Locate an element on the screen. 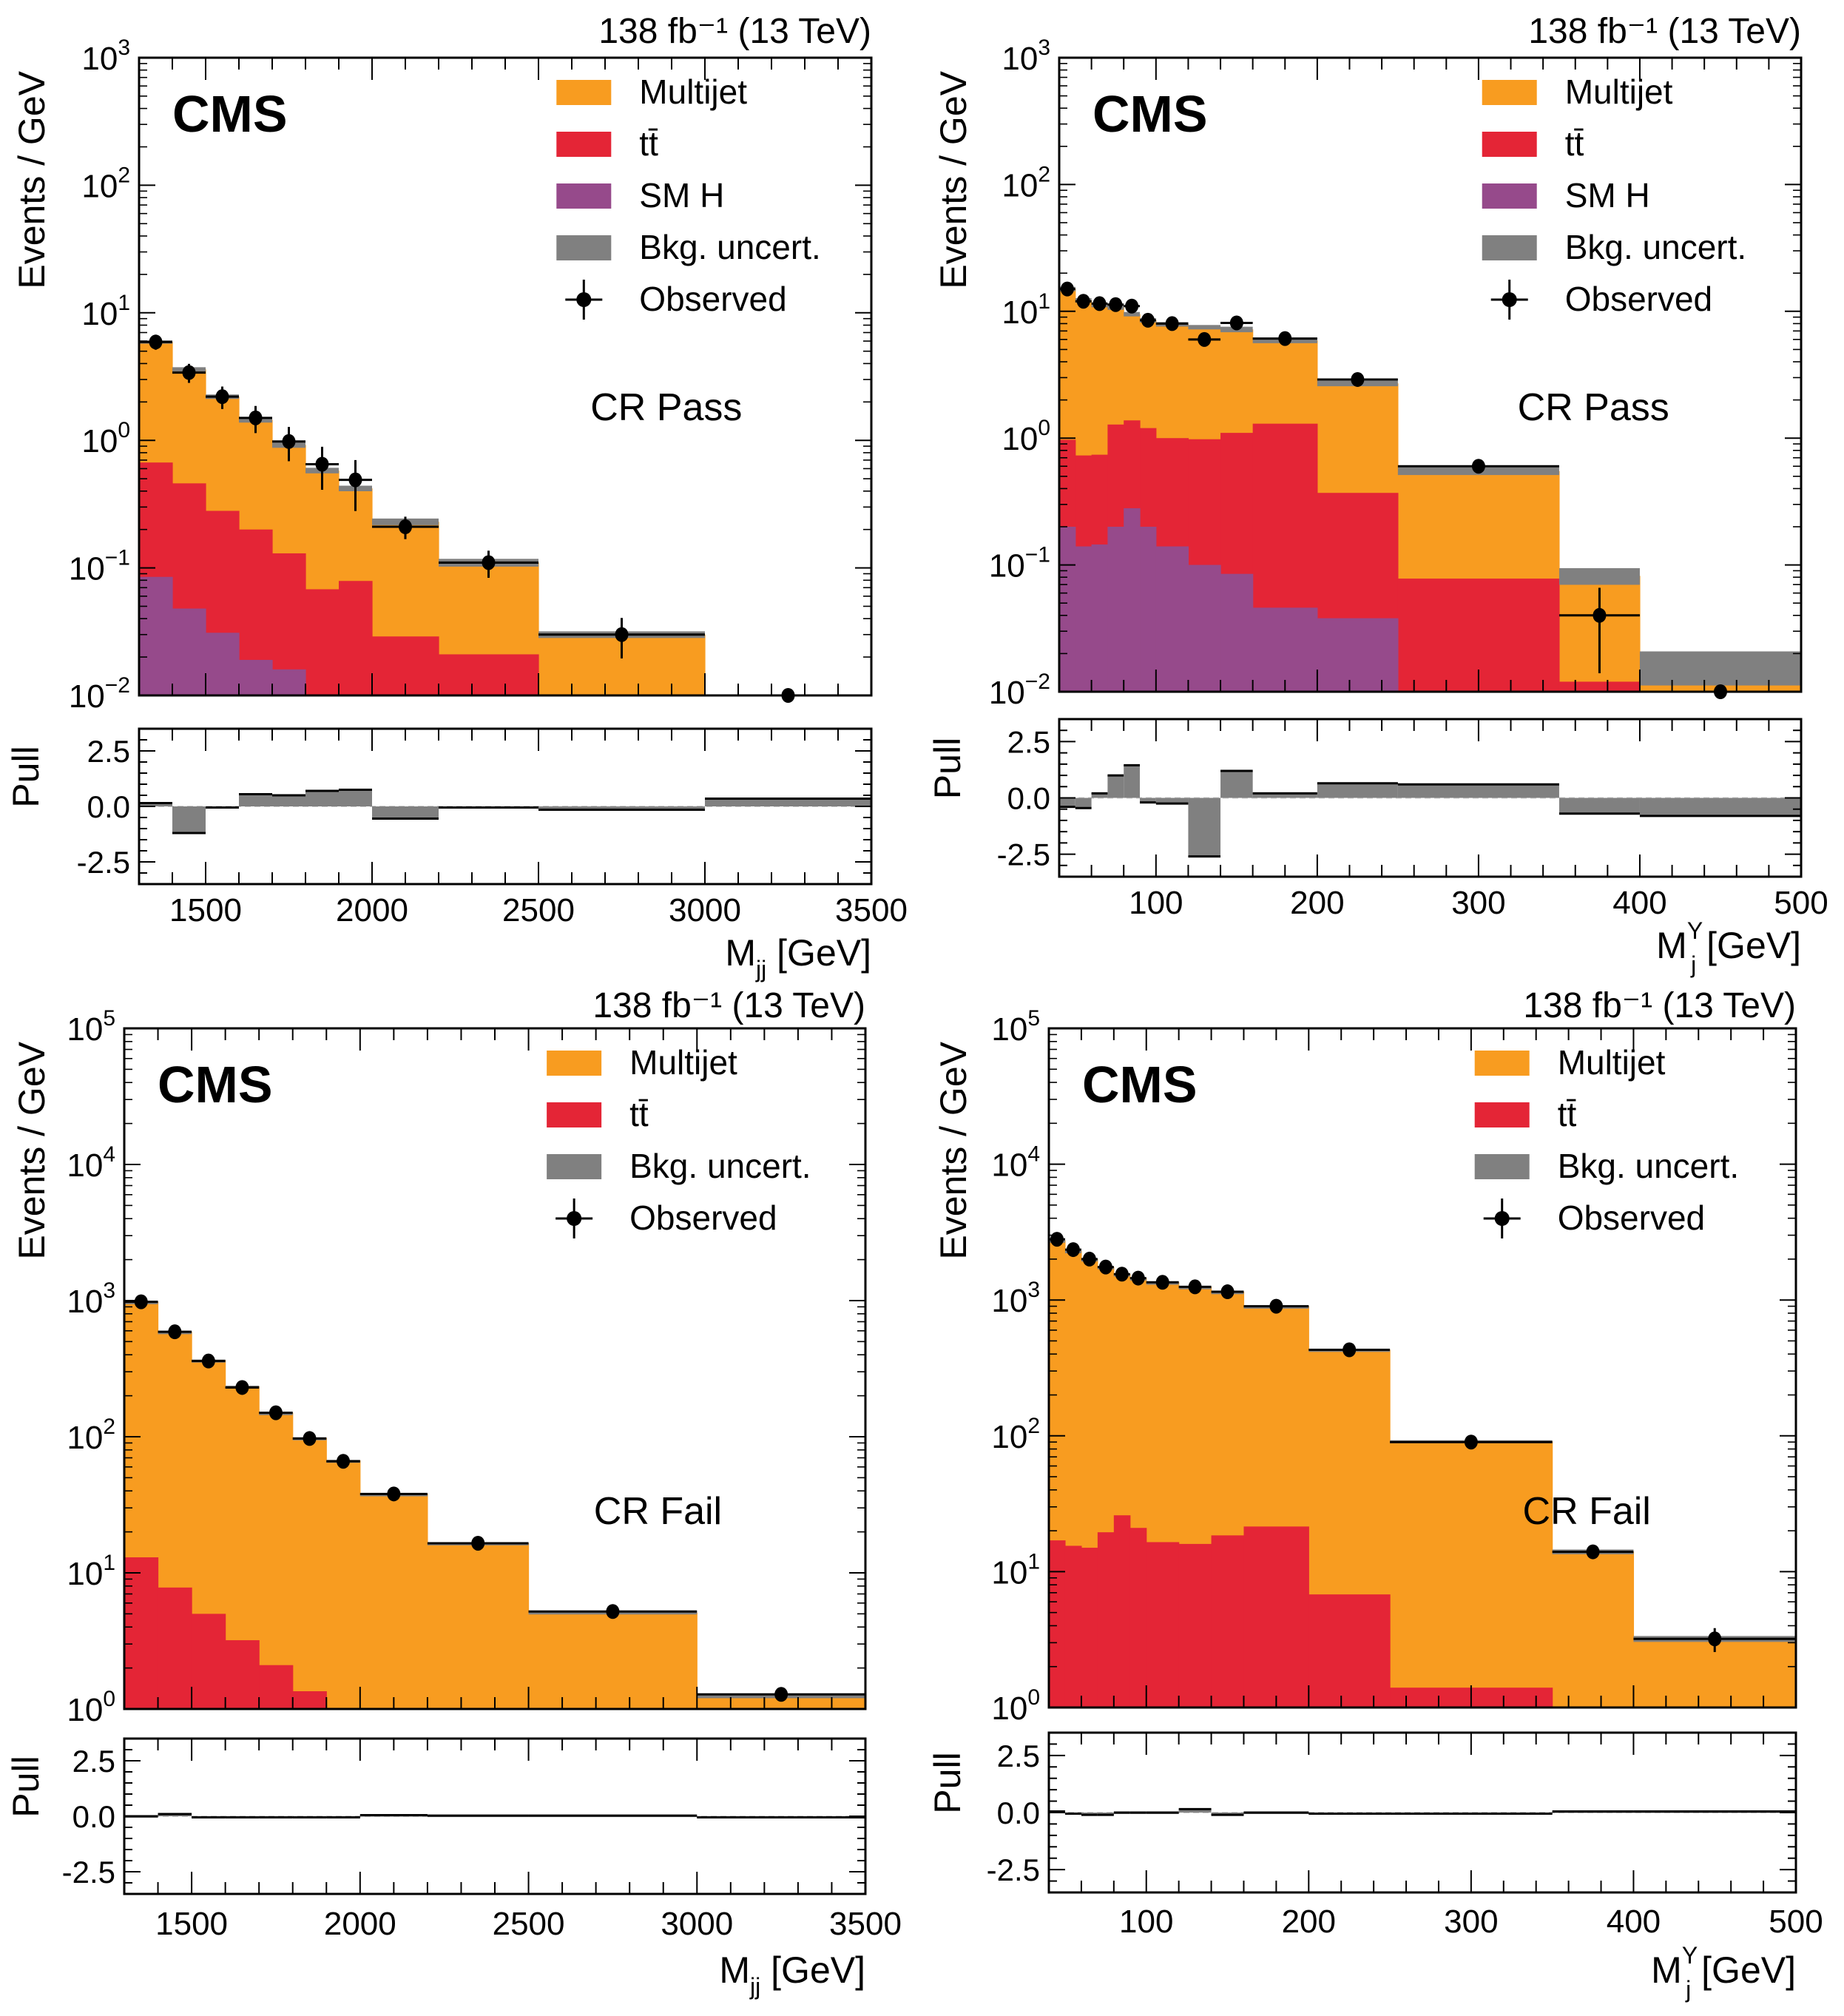  main-frame is located at coordinates (1430, 374).